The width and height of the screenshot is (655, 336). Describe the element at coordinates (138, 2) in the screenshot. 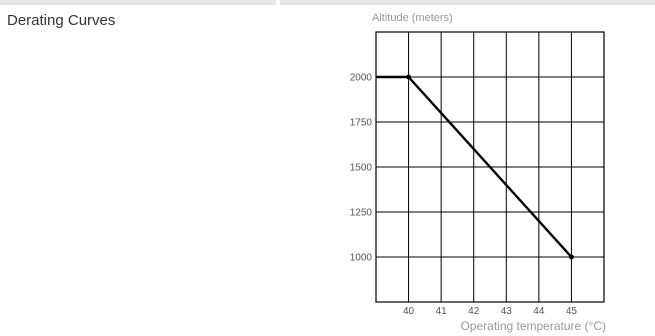

I see `top-divider-left` at that location.